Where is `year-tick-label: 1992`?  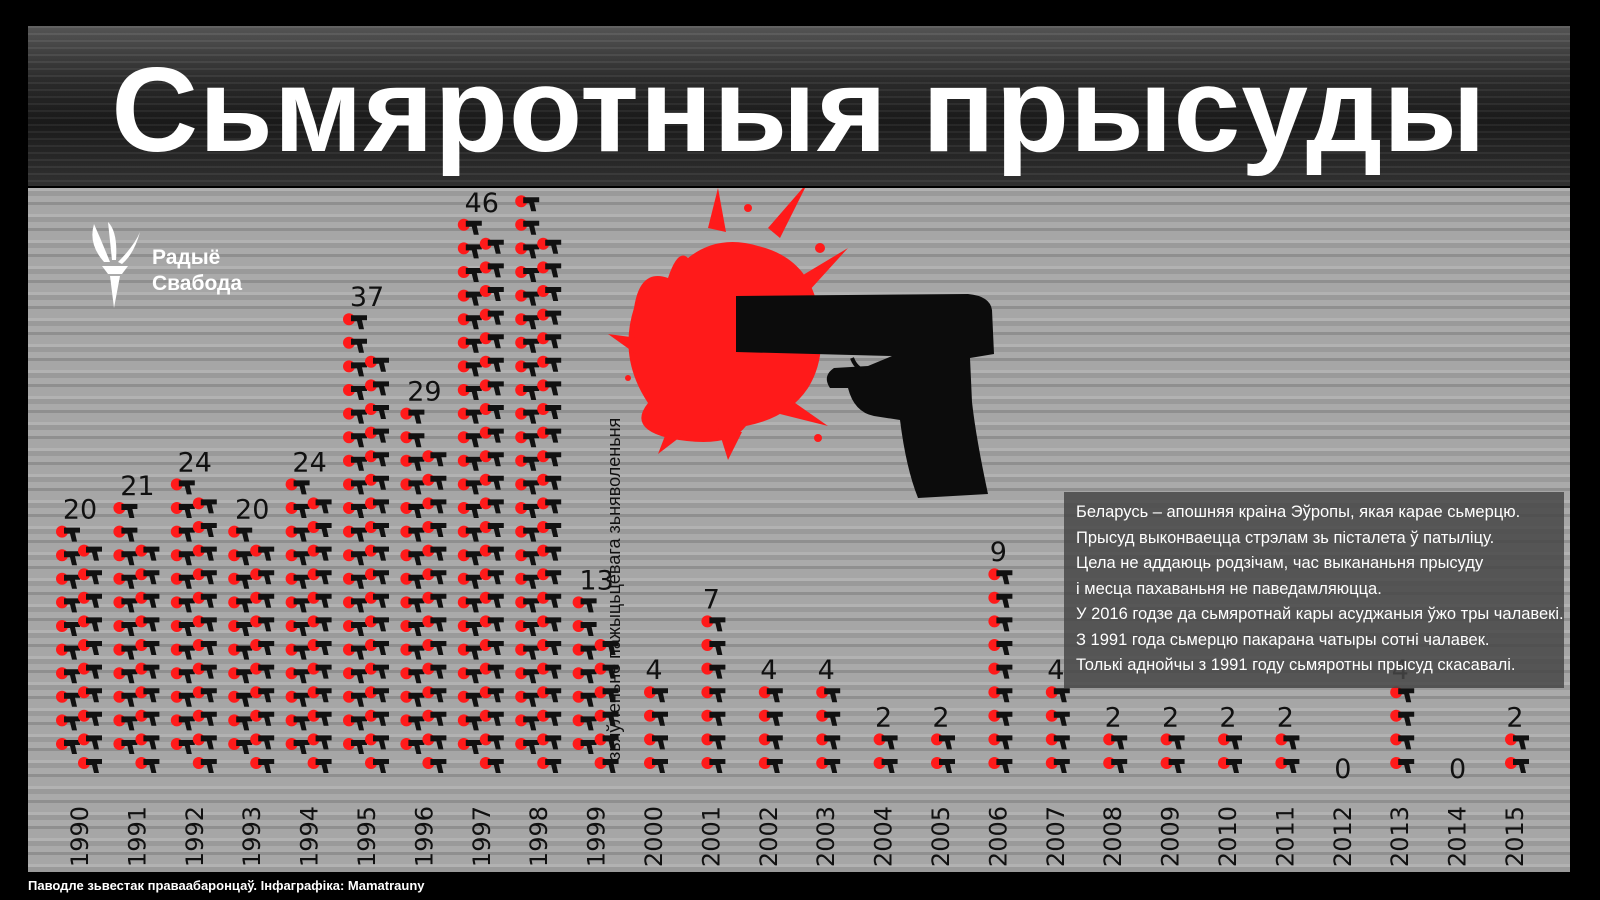
year-tick-label: 1992 is located at coordinates (195, 836).